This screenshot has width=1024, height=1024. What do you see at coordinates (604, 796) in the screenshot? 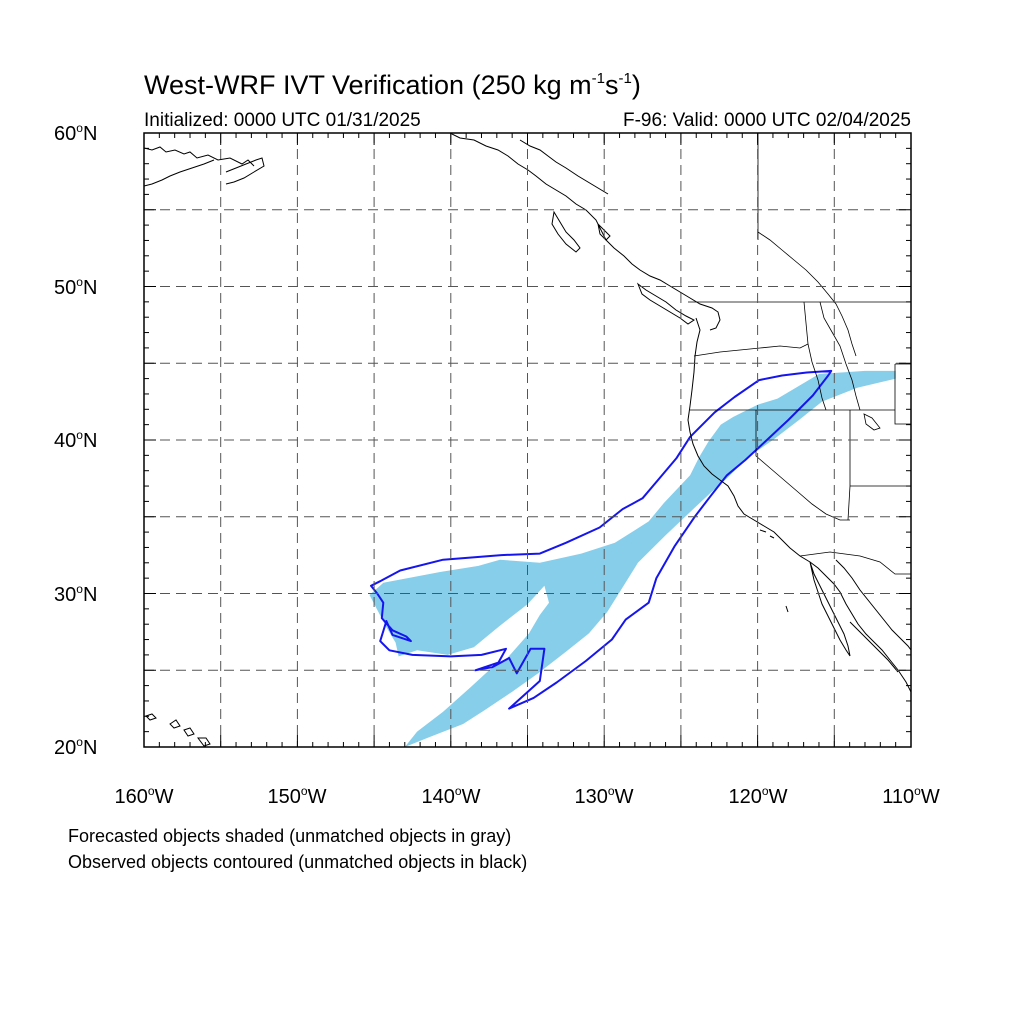
I see `lon-label-130w: 130oW` at bounding box center [604, 796].